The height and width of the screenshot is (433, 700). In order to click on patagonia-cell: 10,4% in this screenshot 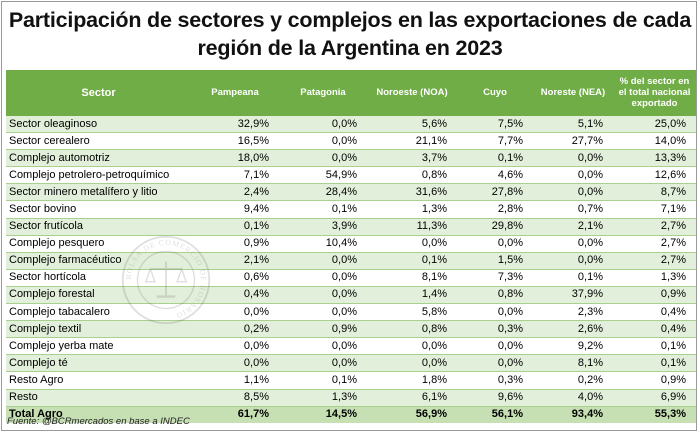, I will do `click(323, 244)`.